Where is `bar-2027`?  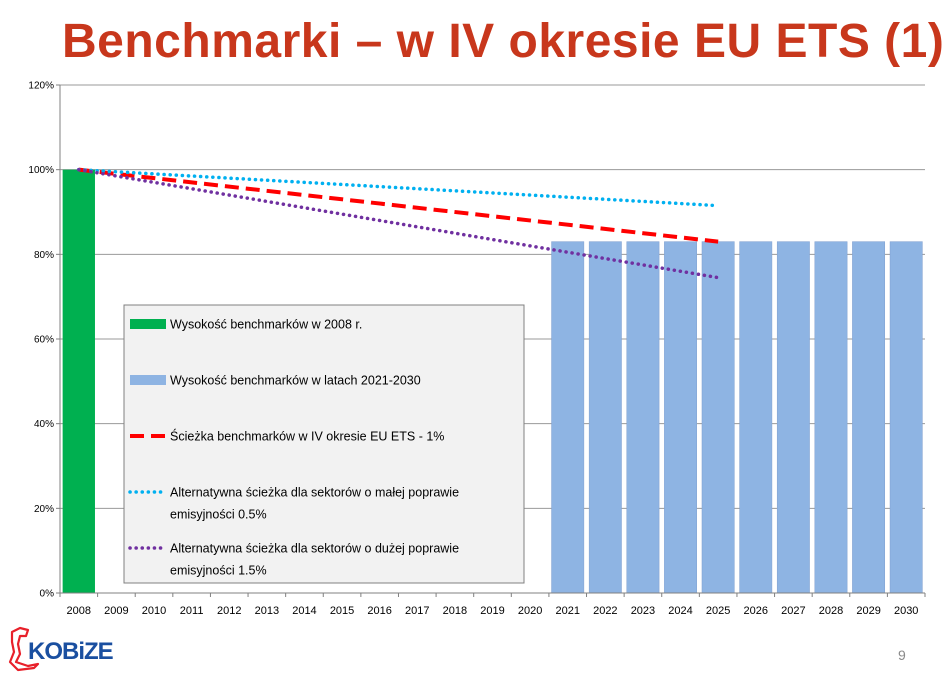 bar-2027 is located at coordinates (793, 417).